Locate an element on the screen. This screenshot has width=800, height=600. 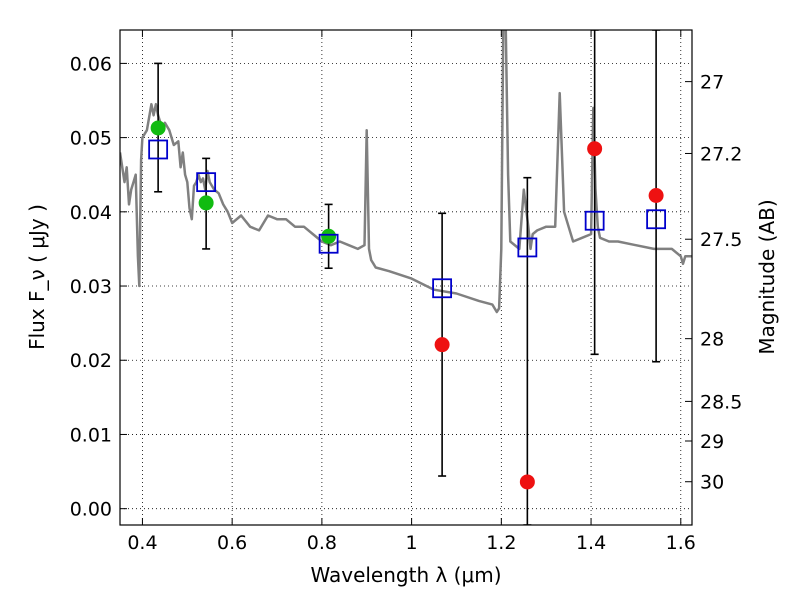
mag-tick-label: 28.5 is located at coordinates (721, 402).